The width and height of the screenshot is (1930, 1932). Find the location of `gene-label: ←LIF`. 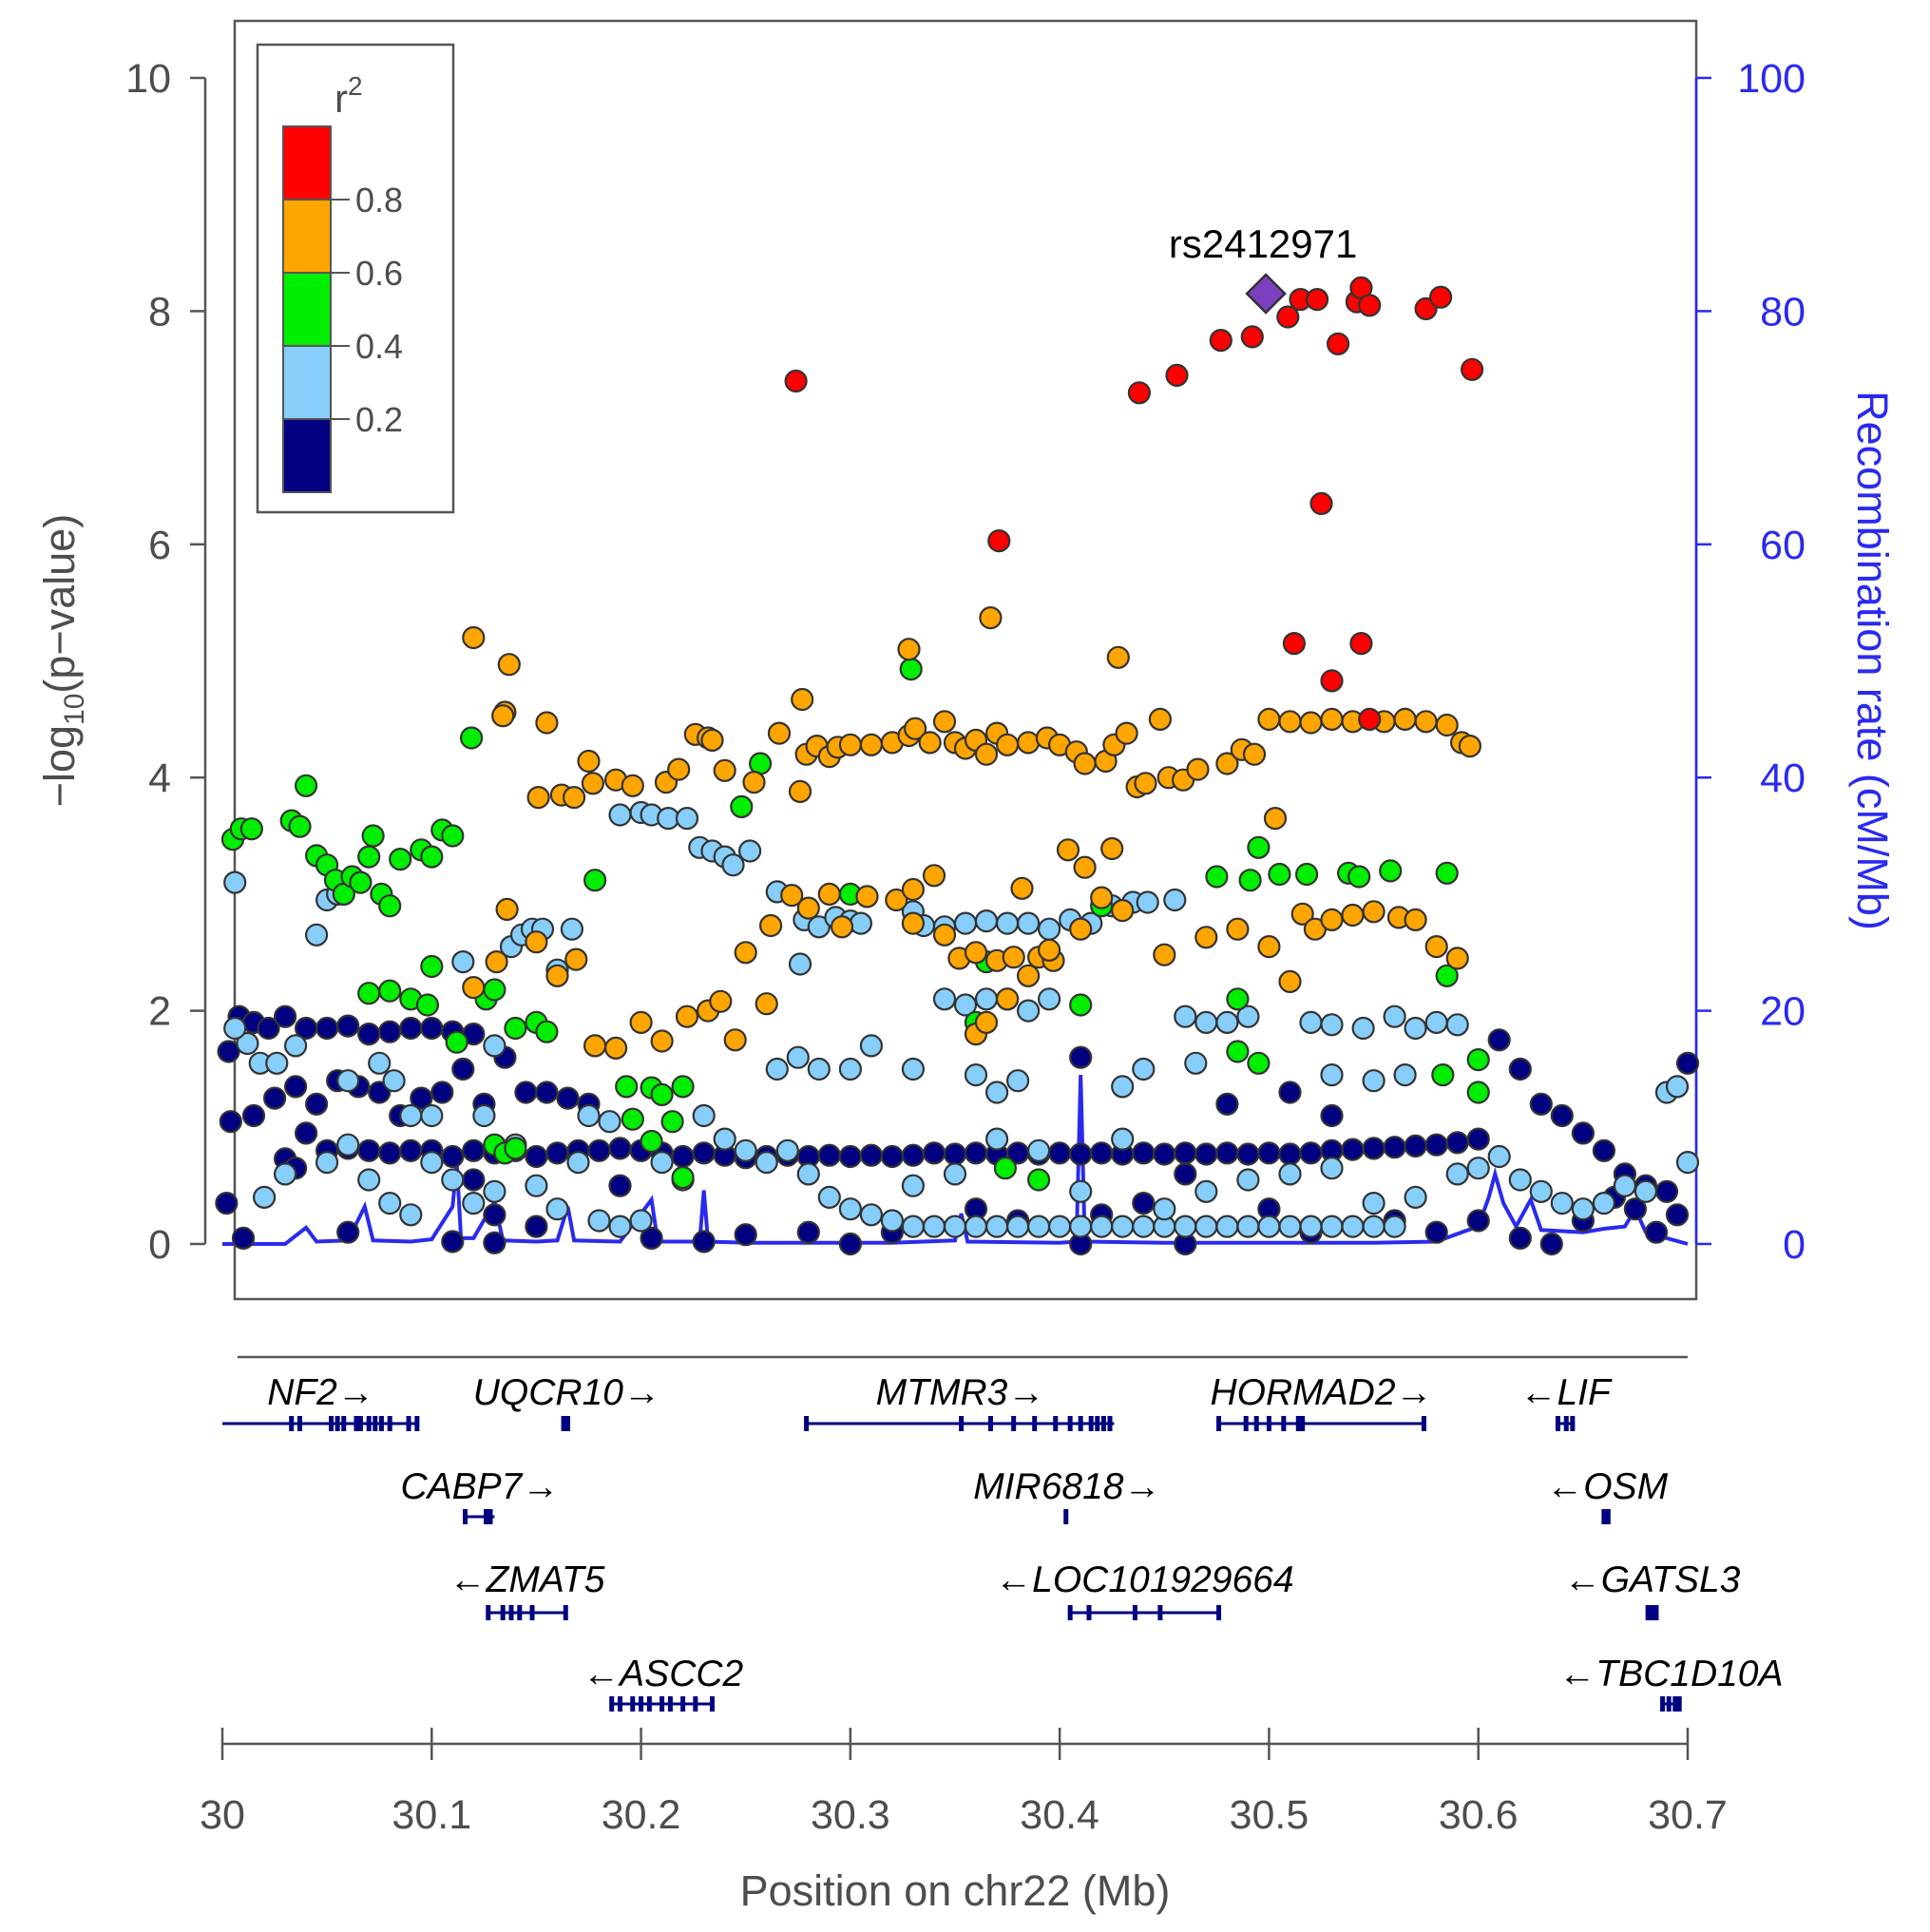

gene-label: ←LIF is located at coordinates (1566, 1392).